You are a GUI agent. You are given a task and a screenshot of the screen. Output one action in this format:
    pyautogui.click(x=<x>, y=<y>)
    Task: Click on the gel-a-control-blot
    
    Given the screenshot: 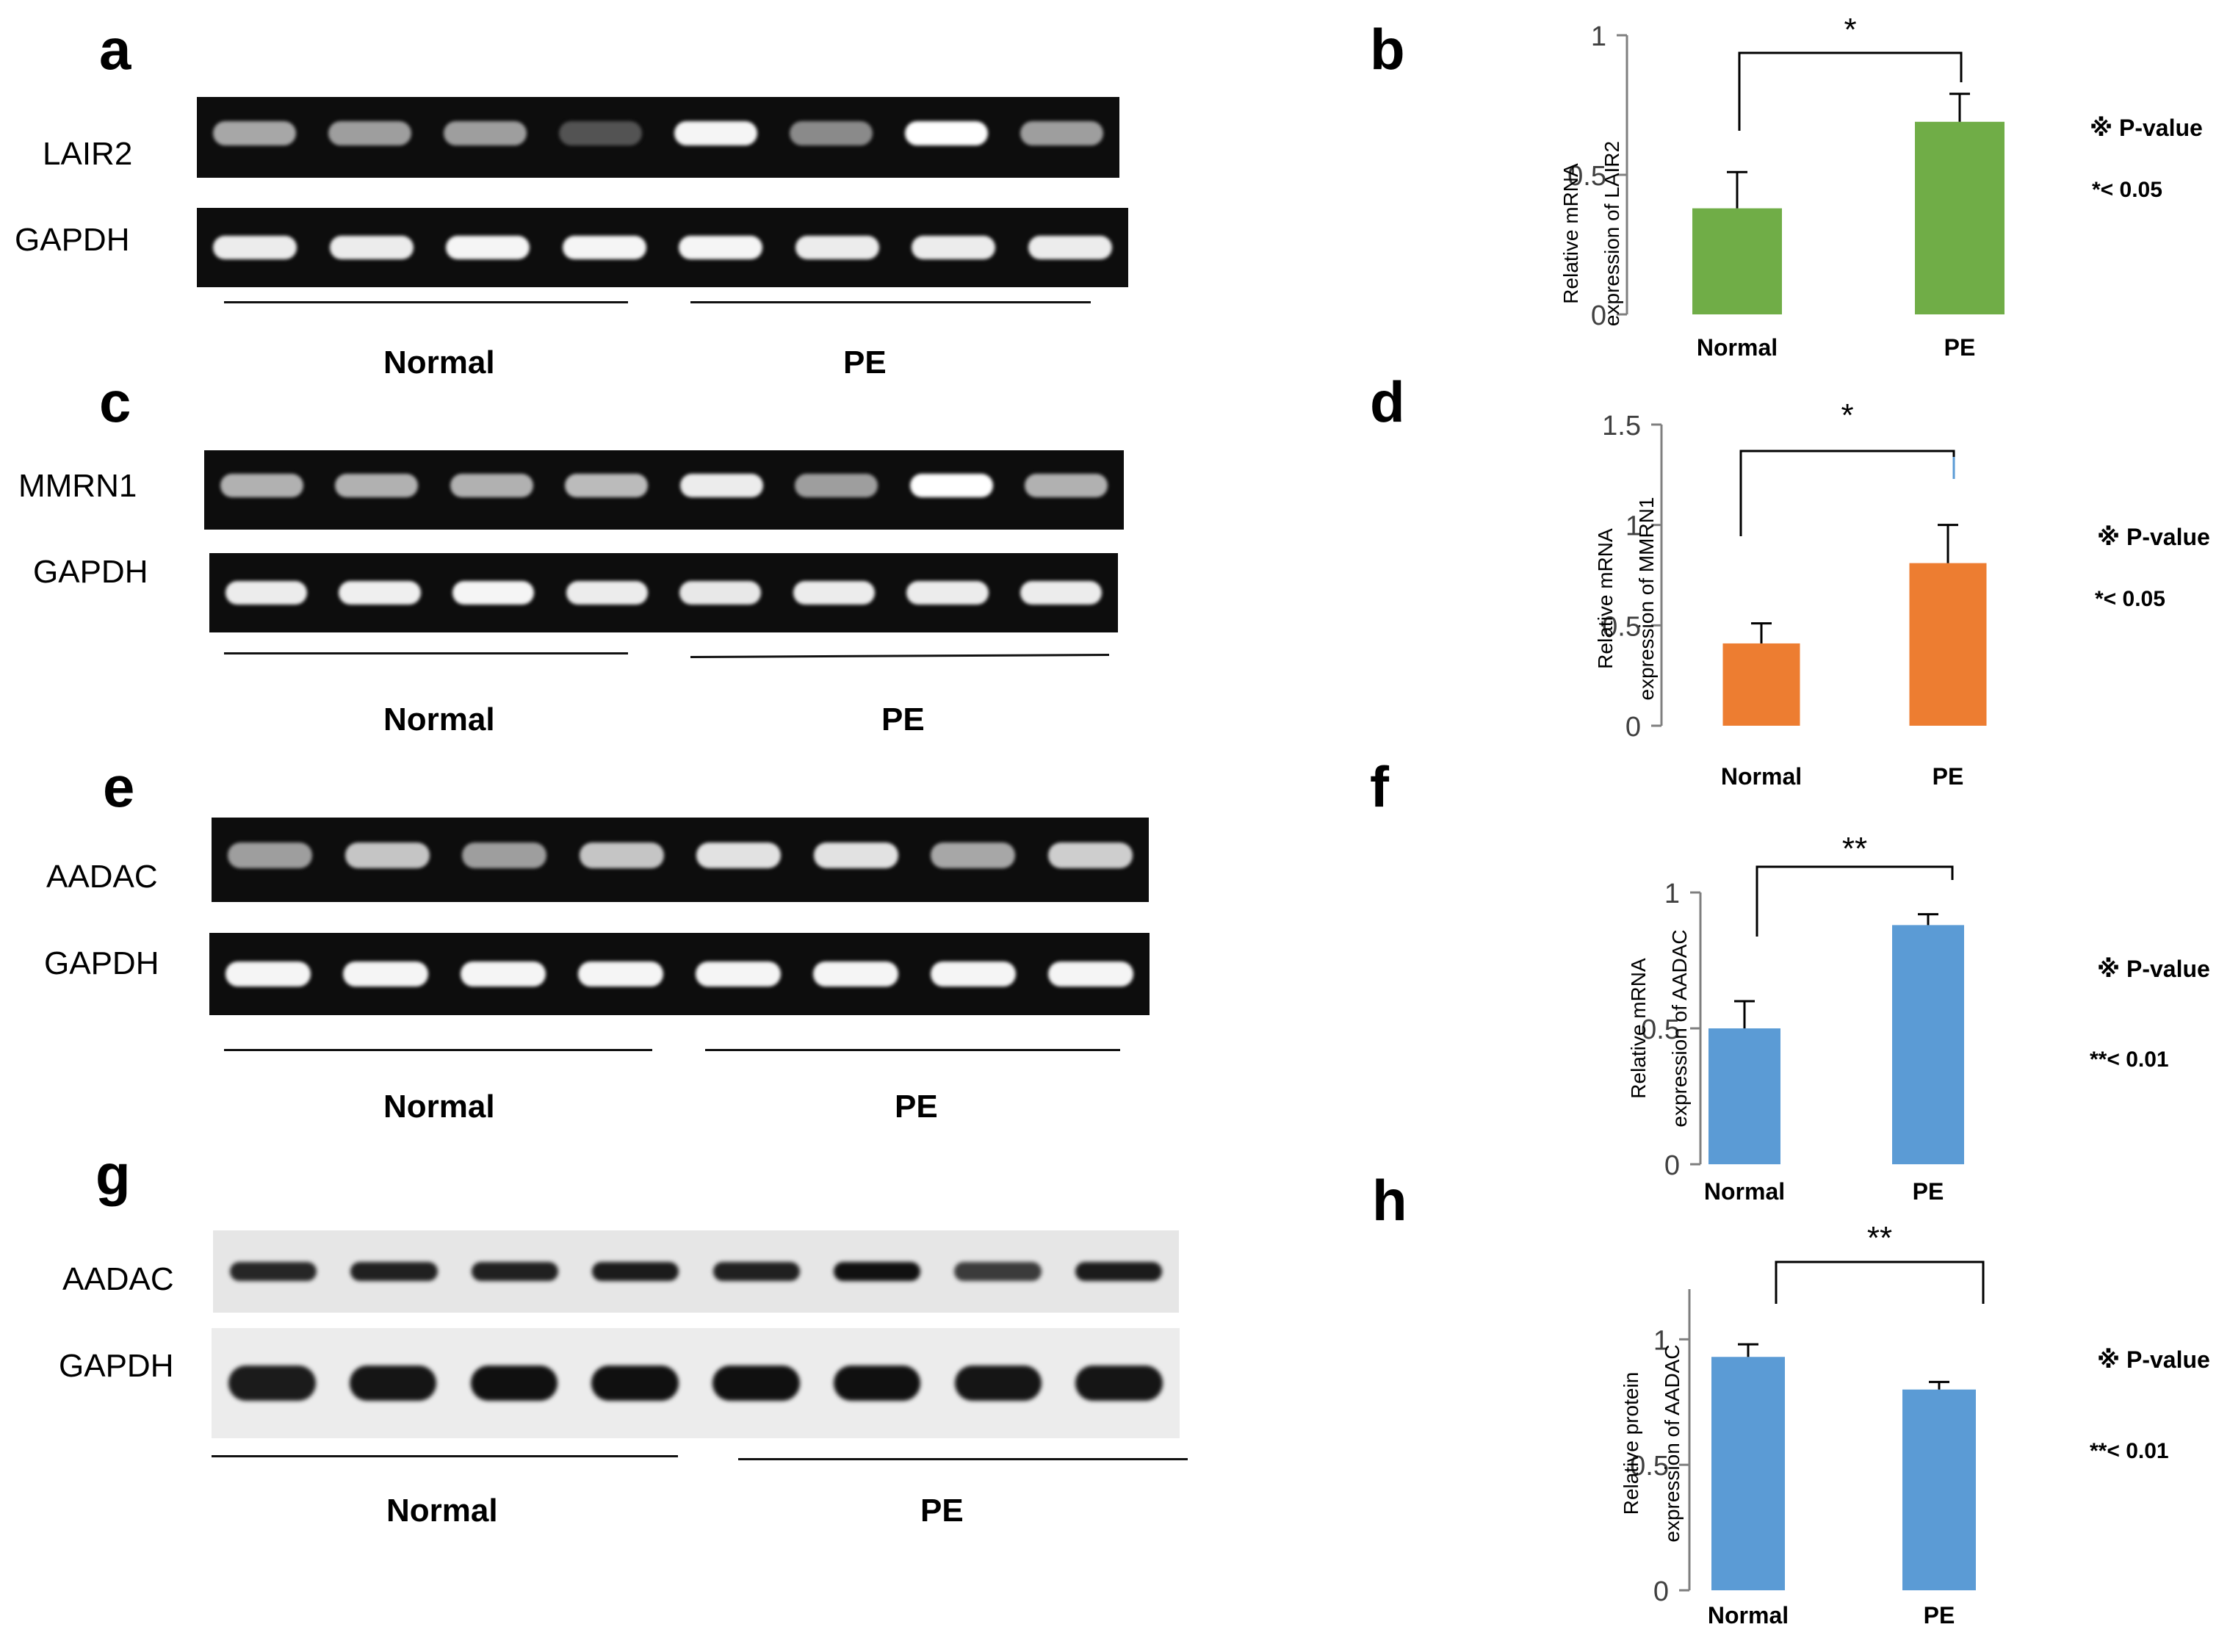 What is the action you would take?
    pyautogui.click(x=663, y=247)
    